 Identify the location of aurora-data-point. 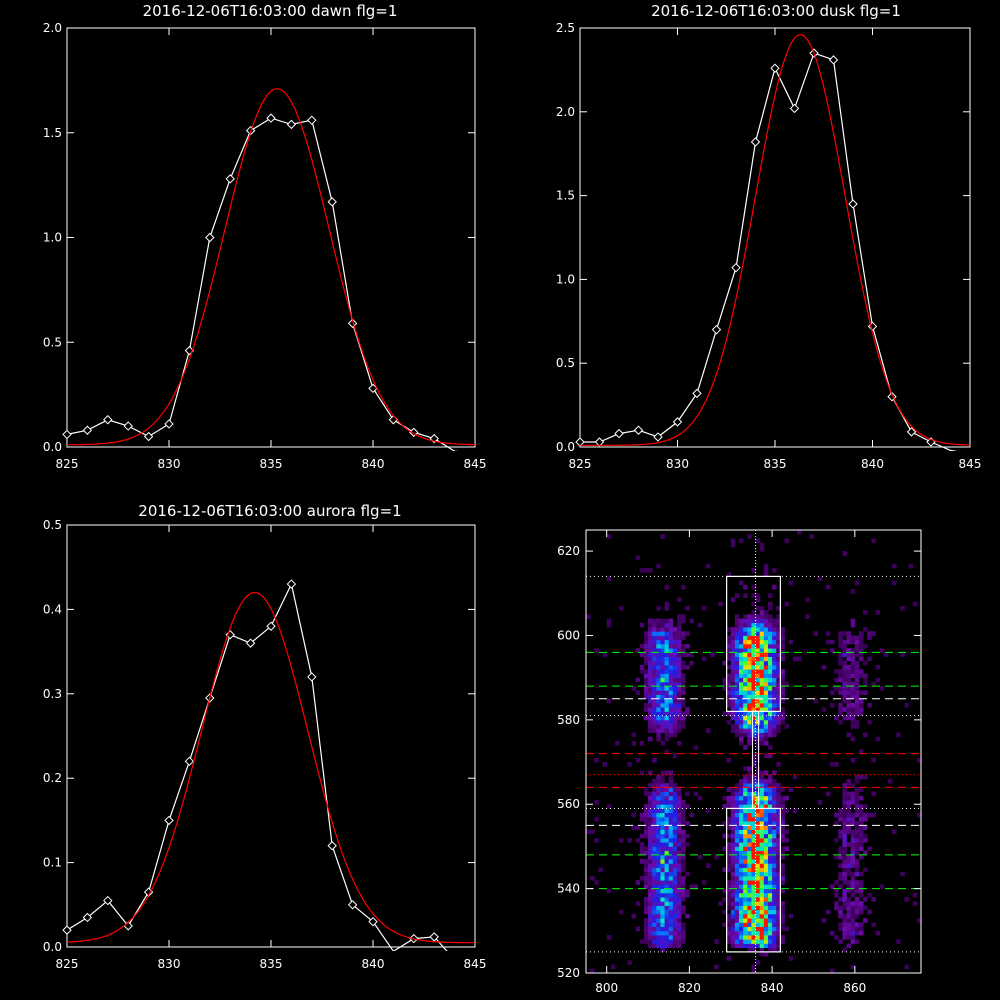
(332, 846).